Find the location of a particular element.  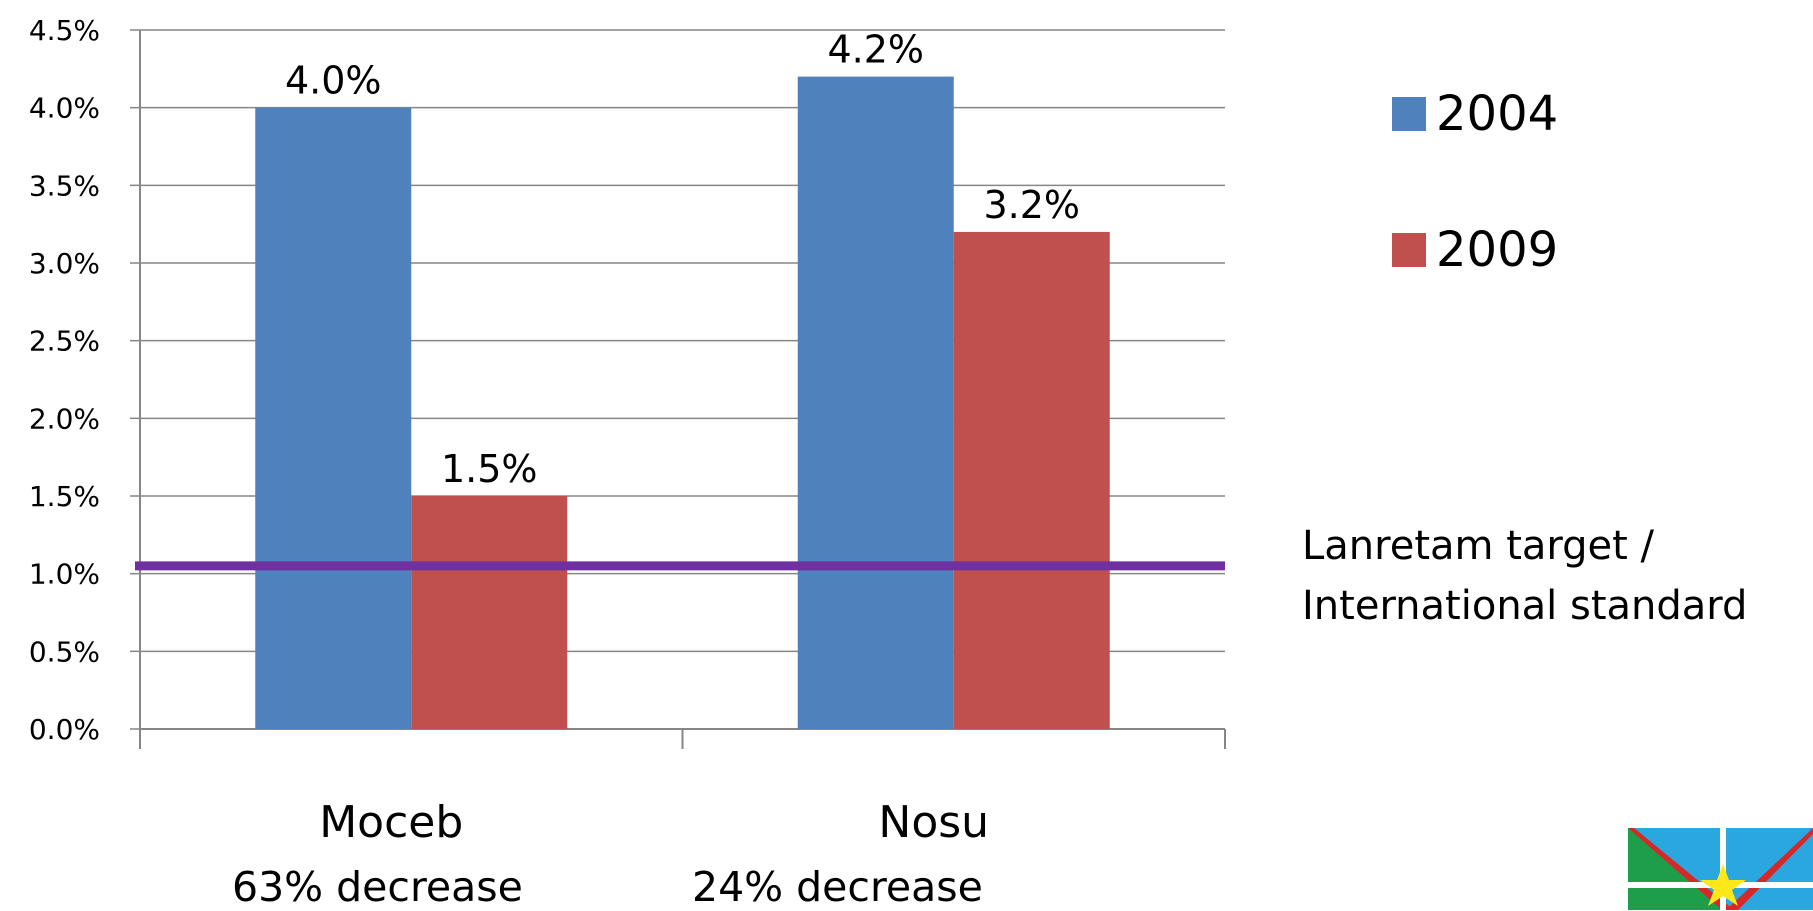

category-label-nosu: Nosu is located at coordinates (933, 822).